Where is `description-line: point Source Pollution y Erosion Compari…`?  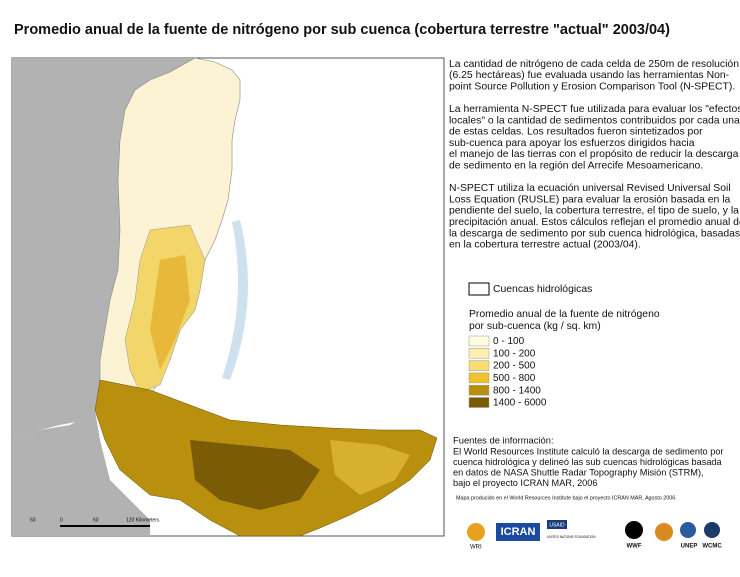
description-line: point Source Pollution y Erosion Compari… is located at coordinates (592, 86).